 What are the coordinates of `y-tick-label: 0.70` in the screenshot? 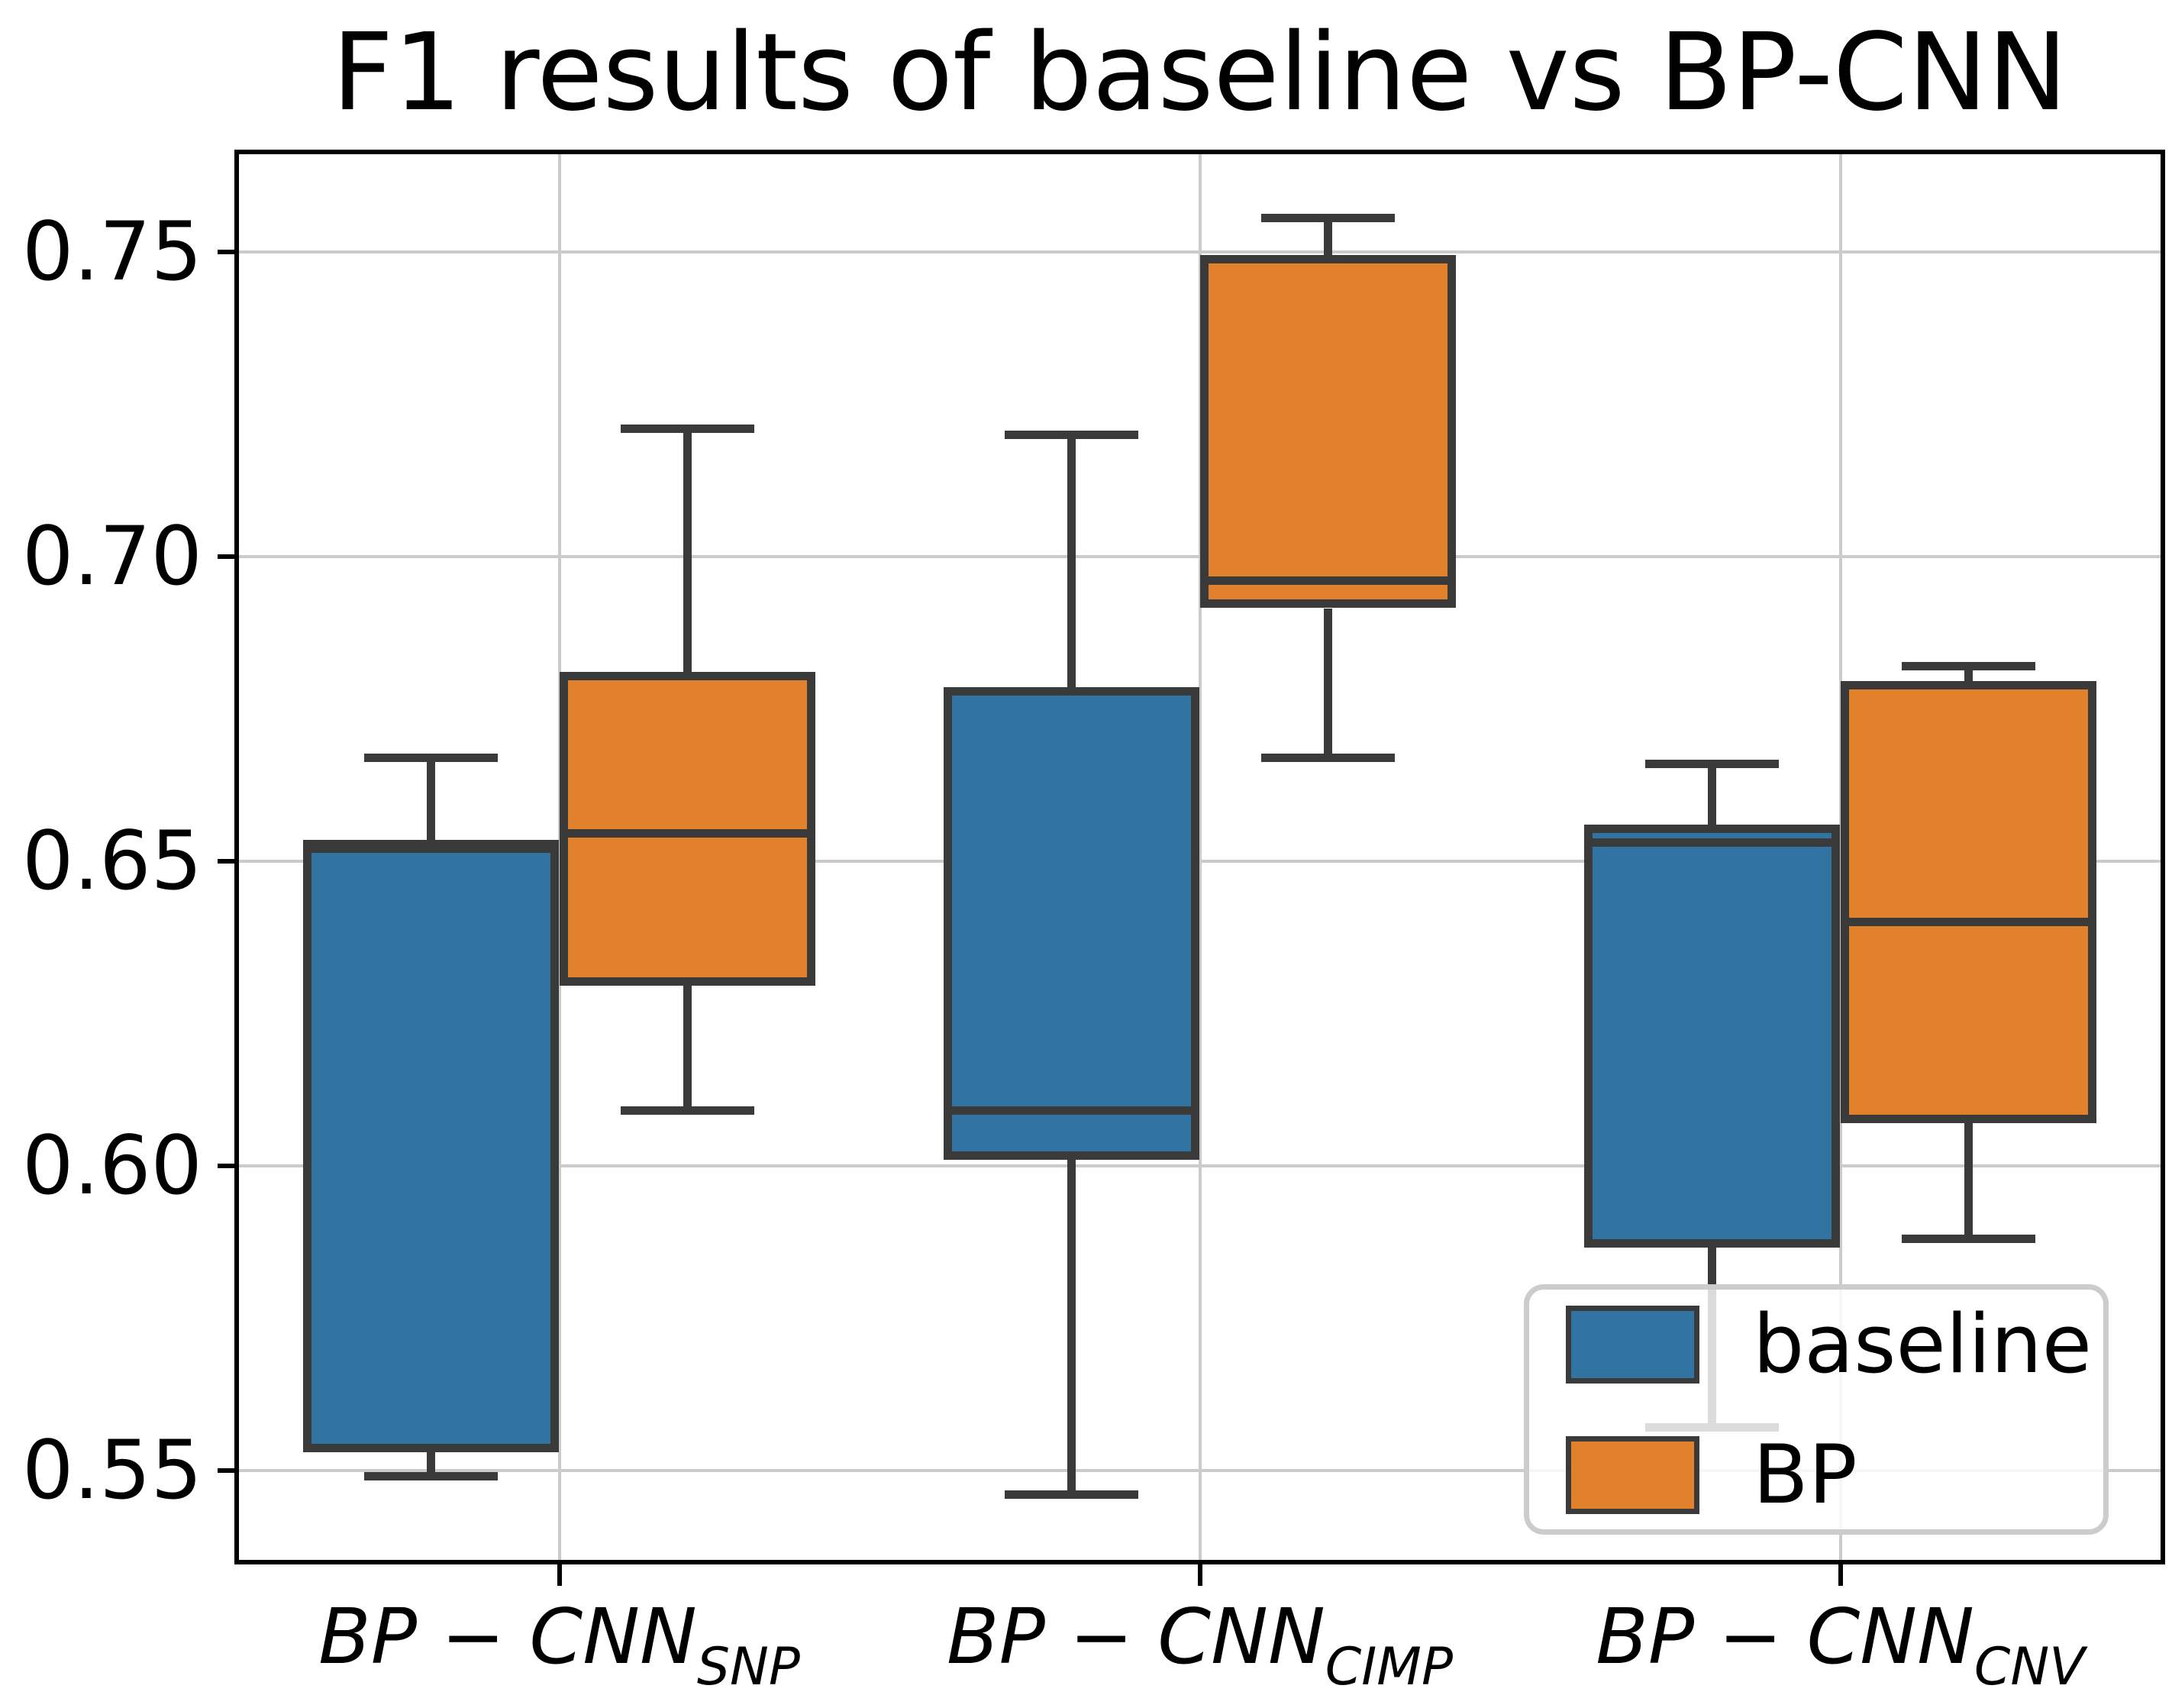 It's located at (111, 556).